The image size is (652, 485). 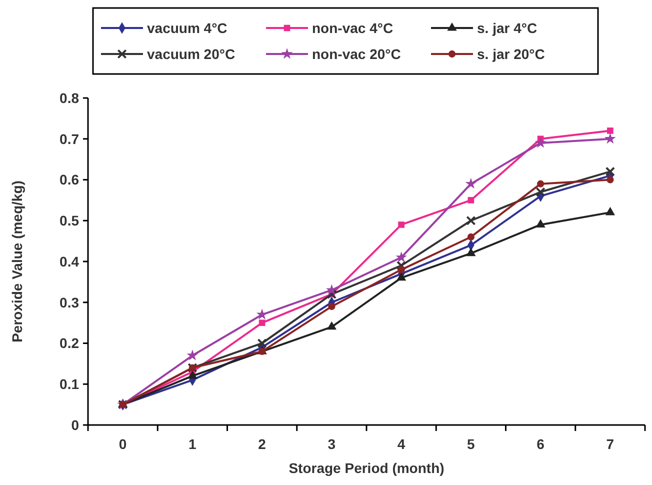 I want to click on x-tick-label: 7, so click(x=610, y=444).